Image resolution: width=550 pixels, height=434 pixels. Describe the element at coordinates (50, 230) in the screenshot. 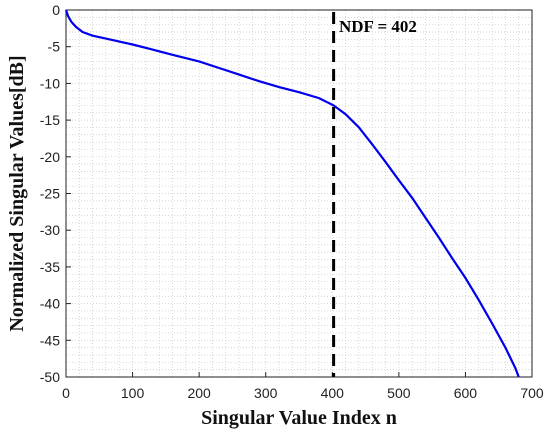

I see `y-tick-label: -30` at that location.